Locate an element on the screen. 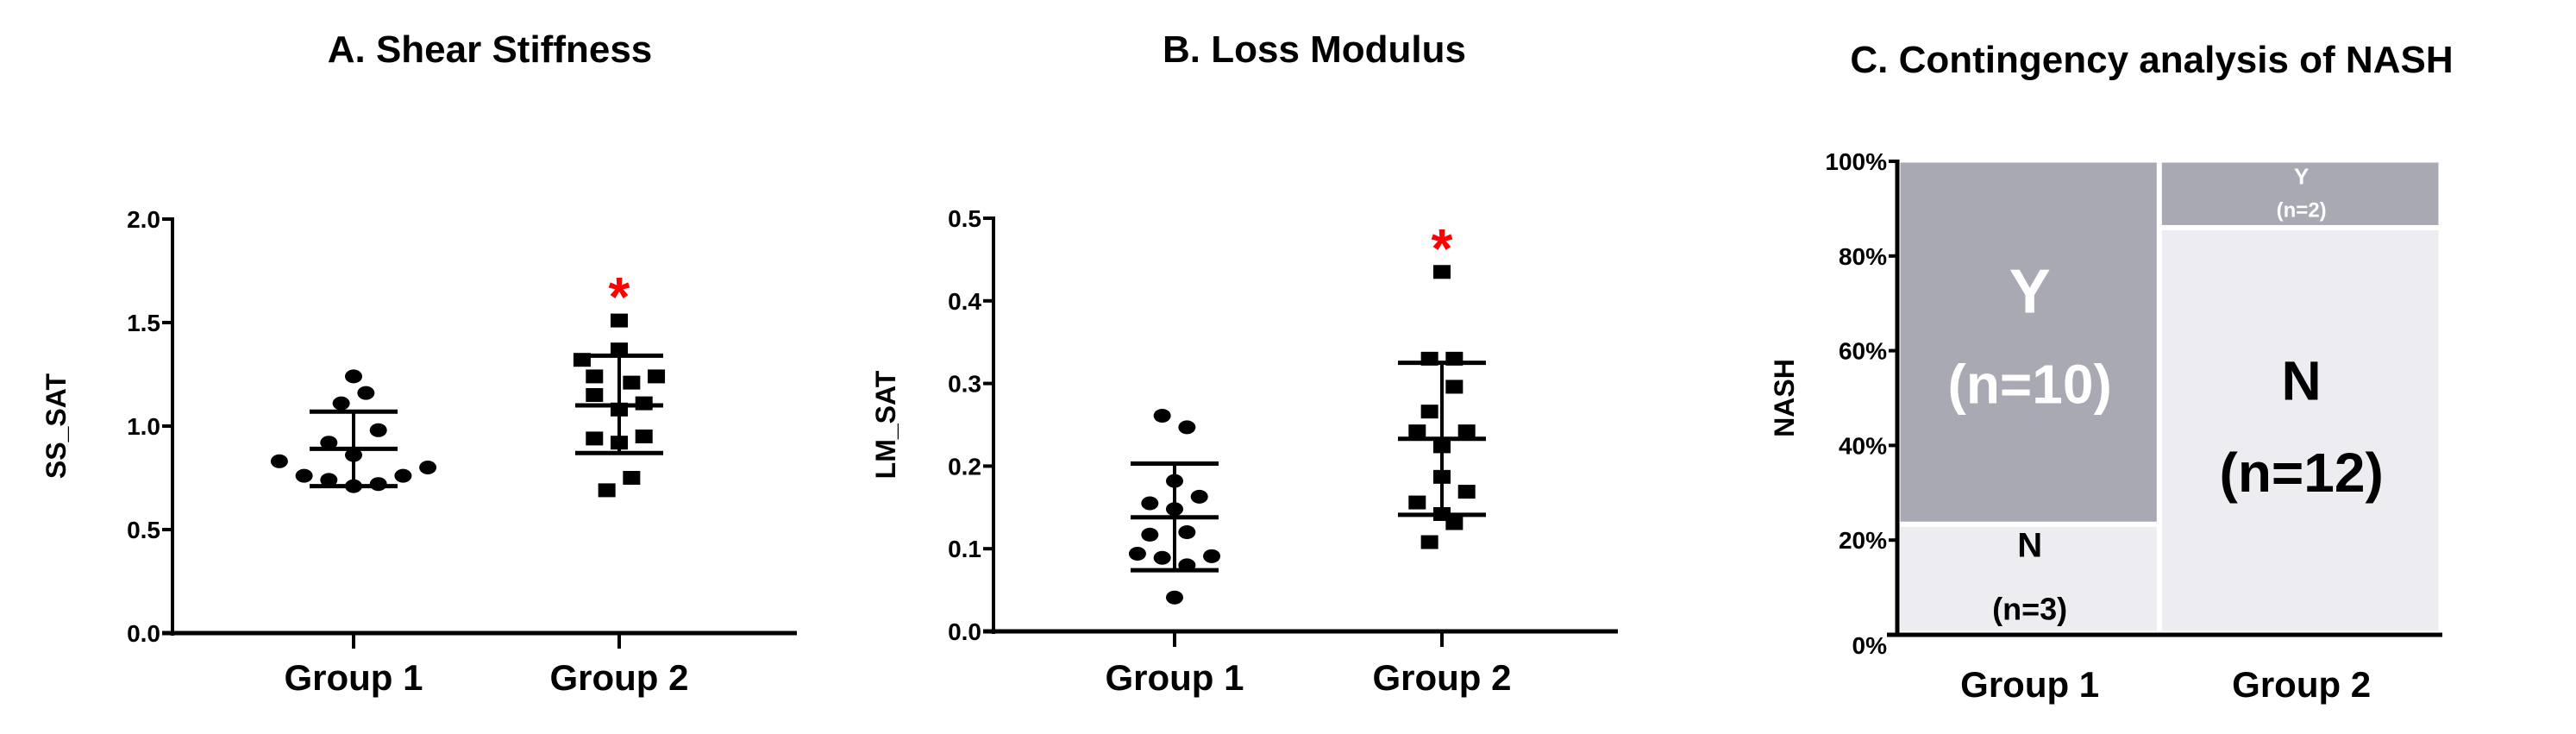  y-tick-label: 2.0 is located at coordinates (143, 219).